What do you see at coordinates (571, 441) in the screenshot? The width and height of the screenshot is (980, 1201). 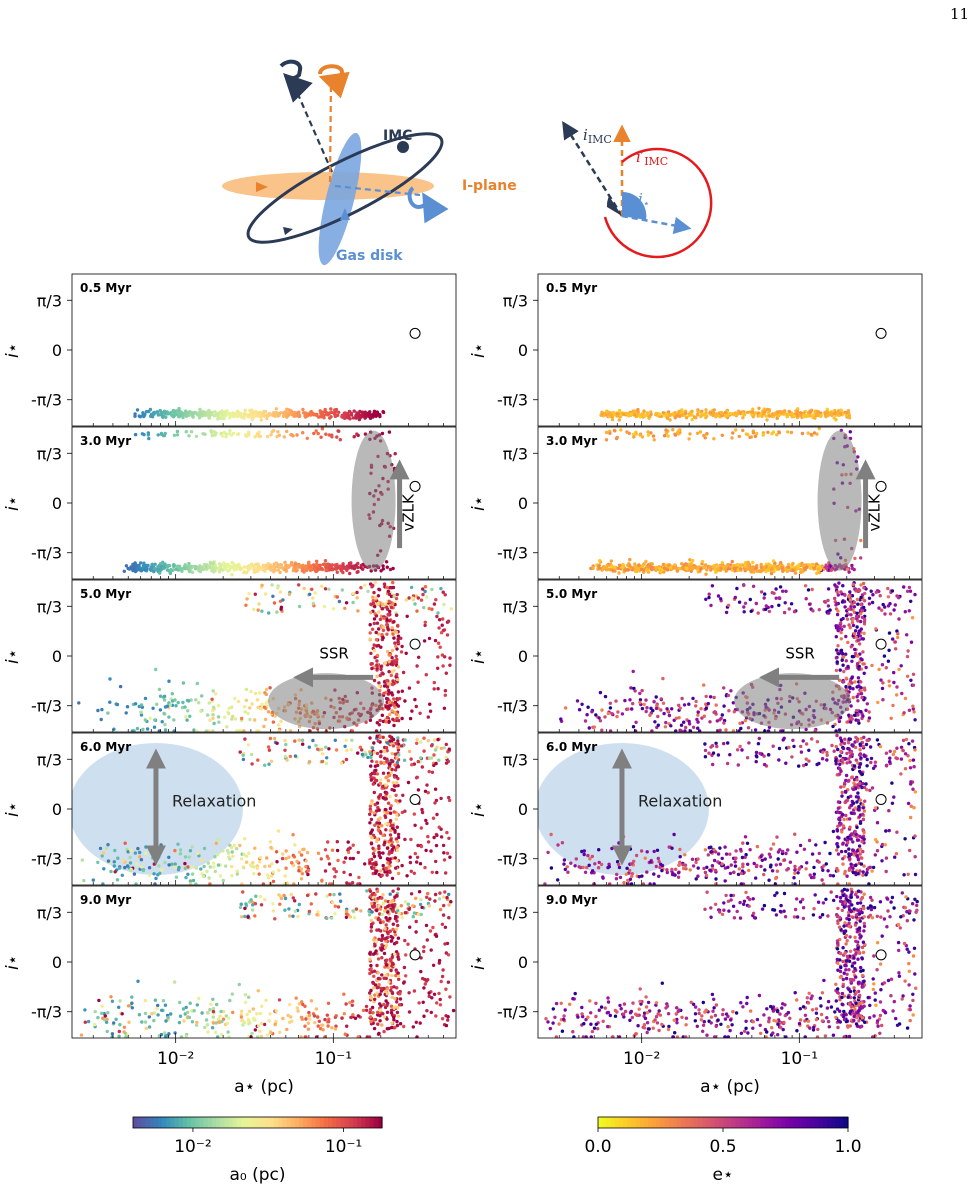 I see `time-label: 3.0 Myr` at bounding box center [571, 441].